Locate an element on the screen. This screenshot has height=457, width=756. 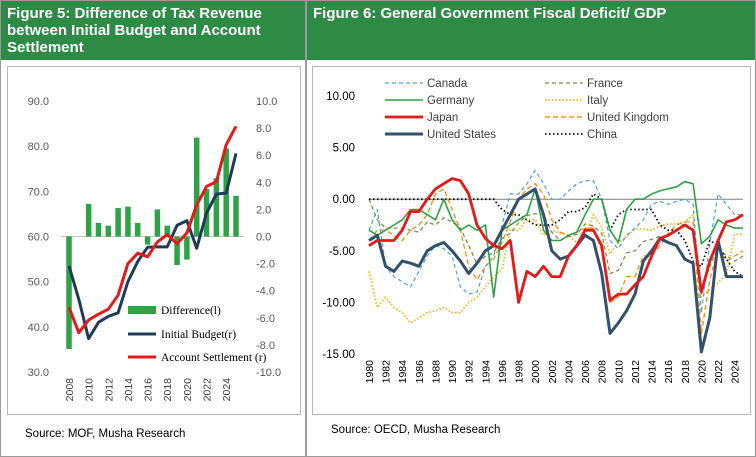
legend-label-italy: Italy is located at coordinates (597, 101).